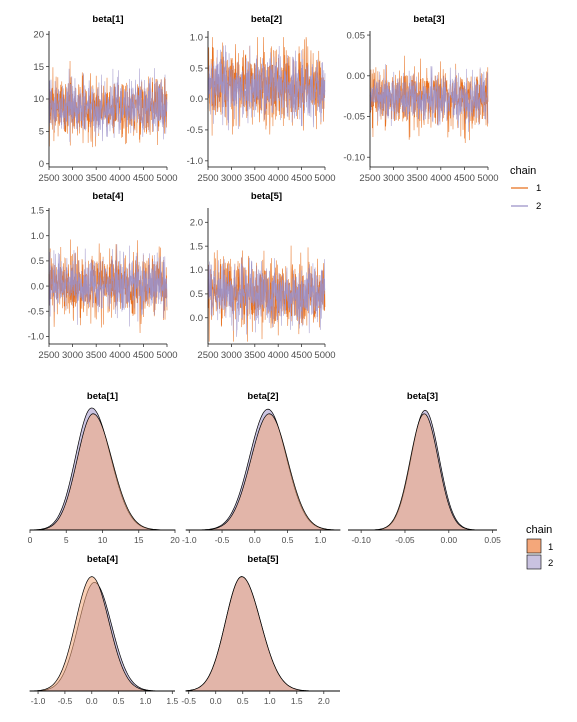  What do you see at coordinates (102, 559) in the screenshot?
I see `density-panel-title: beta[4]` at bounding box center [102, 559].